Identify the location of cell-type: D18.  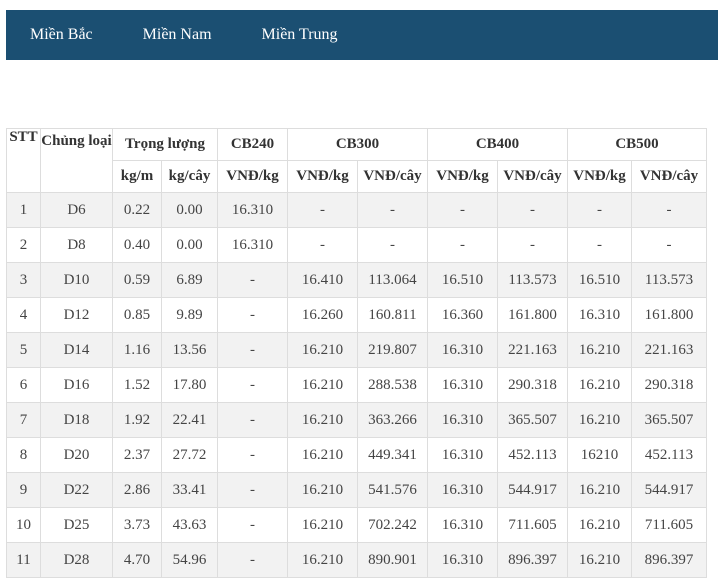
(76, 420).